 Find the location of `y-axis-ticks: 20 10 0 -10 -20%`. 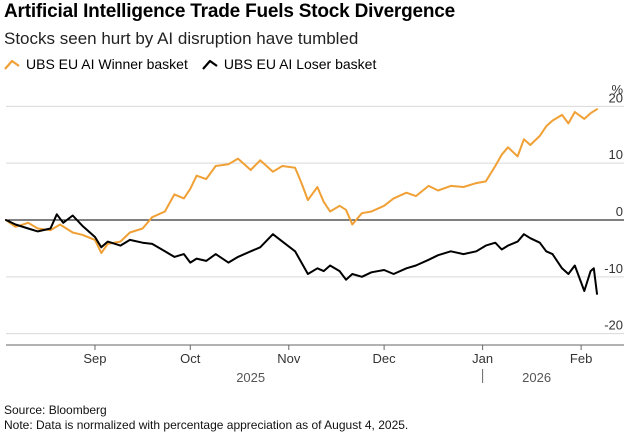

y-axis-ticks: 20 10 0 -10 -20% is located at coordinates (613, 207).